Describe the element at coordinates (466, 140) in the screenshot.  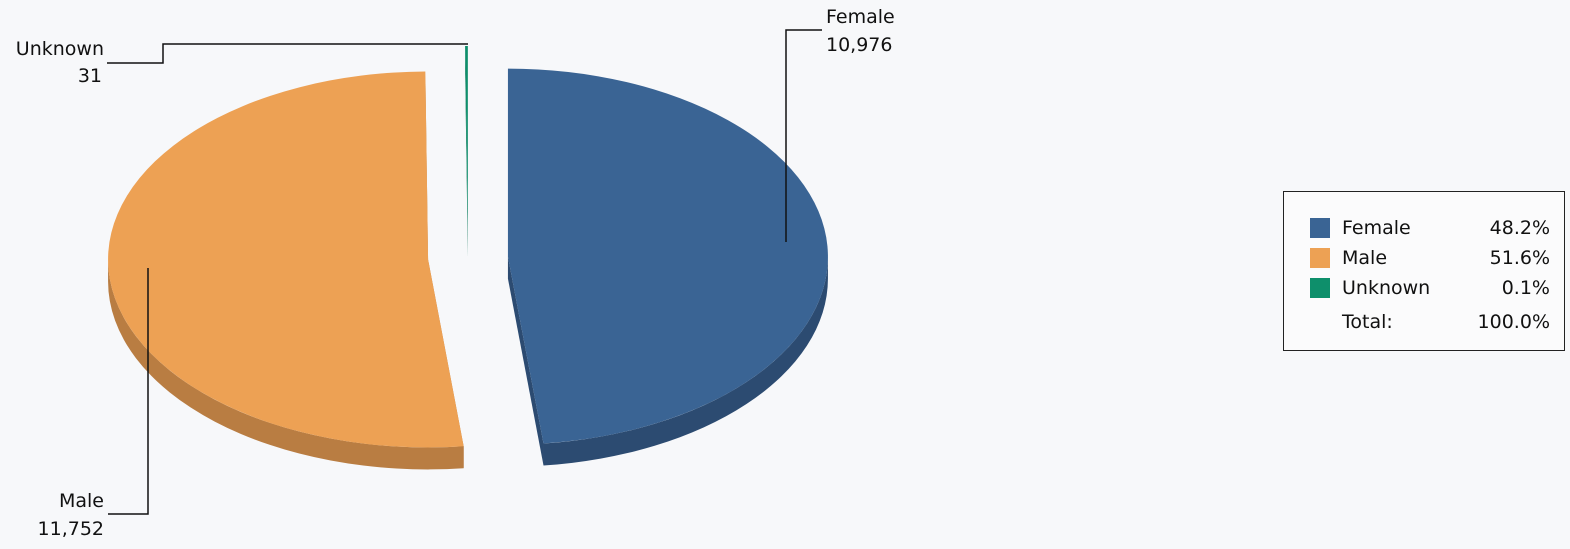
I see `pie-slice-top-unknown` at that location.